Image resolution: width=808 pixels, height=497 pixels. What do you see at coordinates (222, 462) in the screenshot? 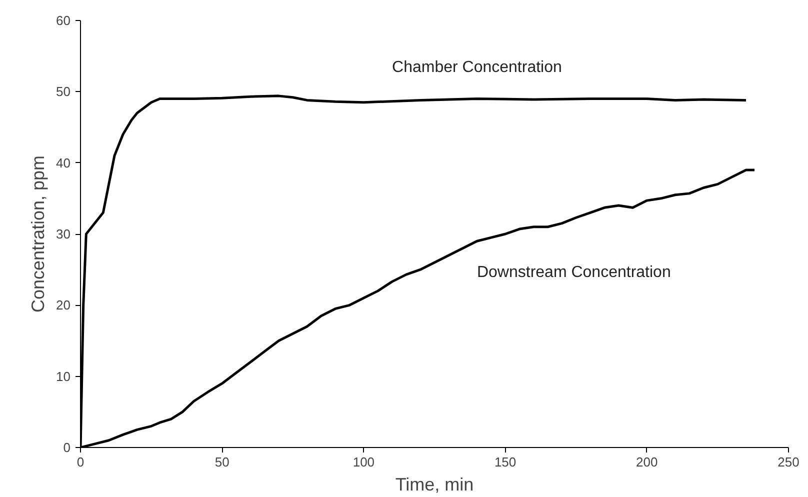
I see `x-tick-label: 50` at bounding box center [222, 462].